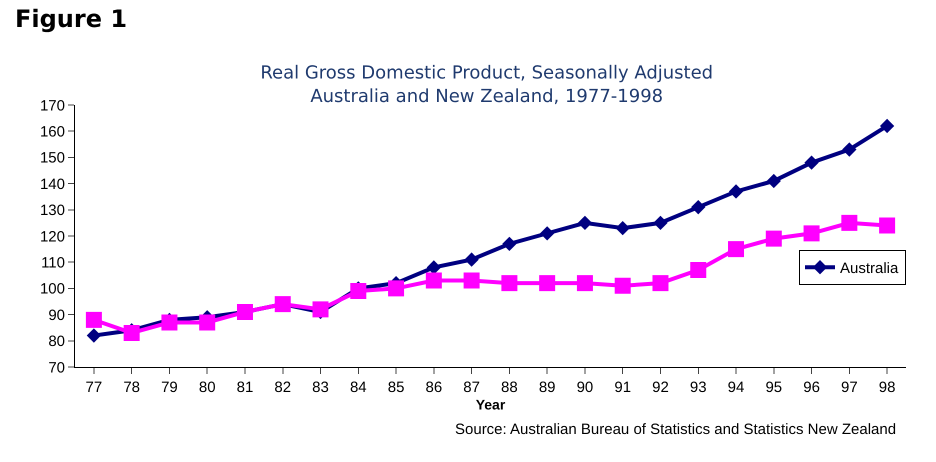  Describe the element at coordinates (509, 387) in the screenshot. I see `x-tick-label: 88` at that location.